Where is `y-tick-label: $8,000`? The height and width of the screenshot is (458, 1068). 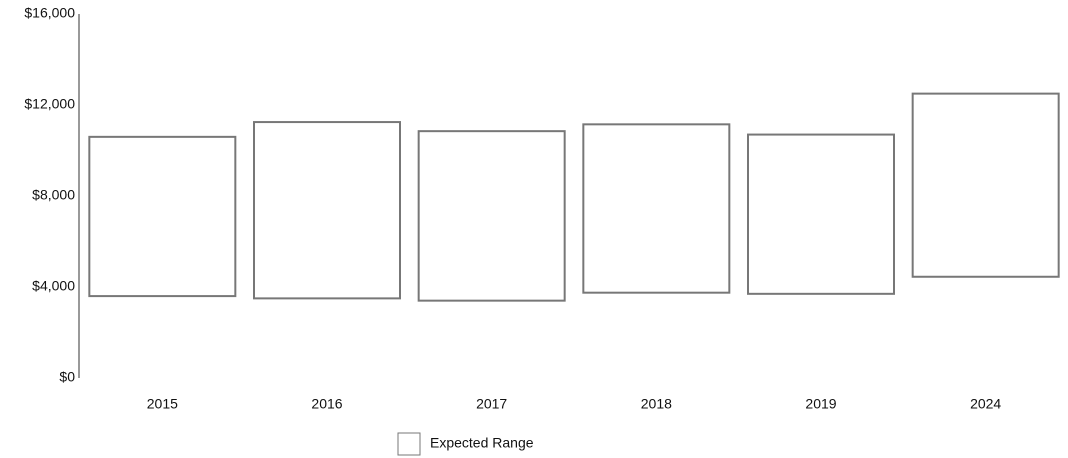
y-tick-label: $8,000 is located at coordinates (53, 195).